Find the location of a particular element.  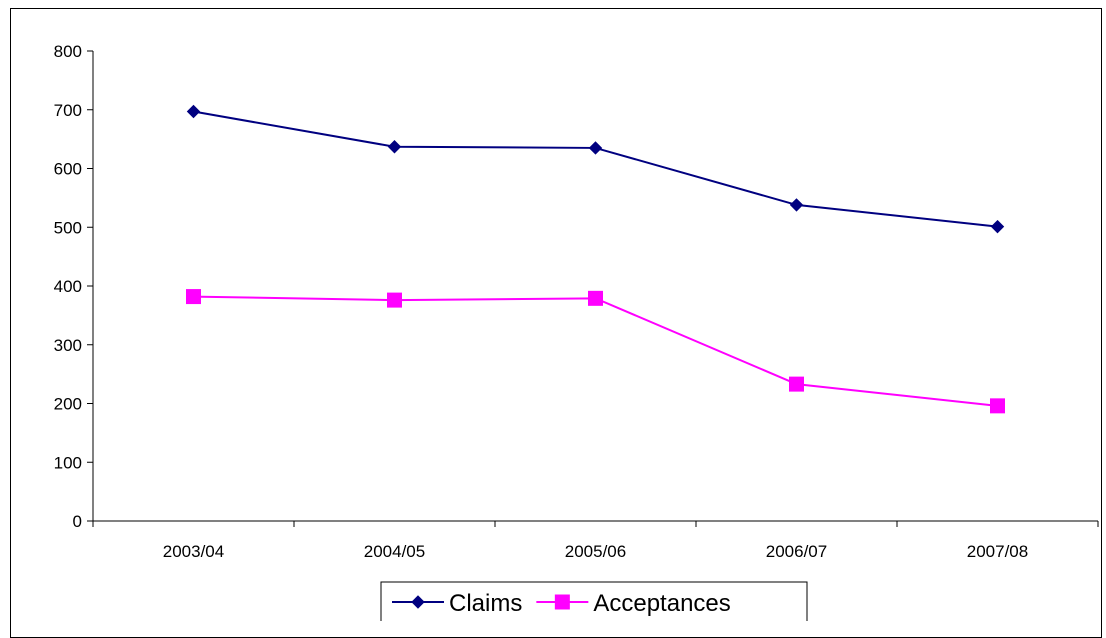

legend: Claims Acceptances is located at coordinates (594, 601).